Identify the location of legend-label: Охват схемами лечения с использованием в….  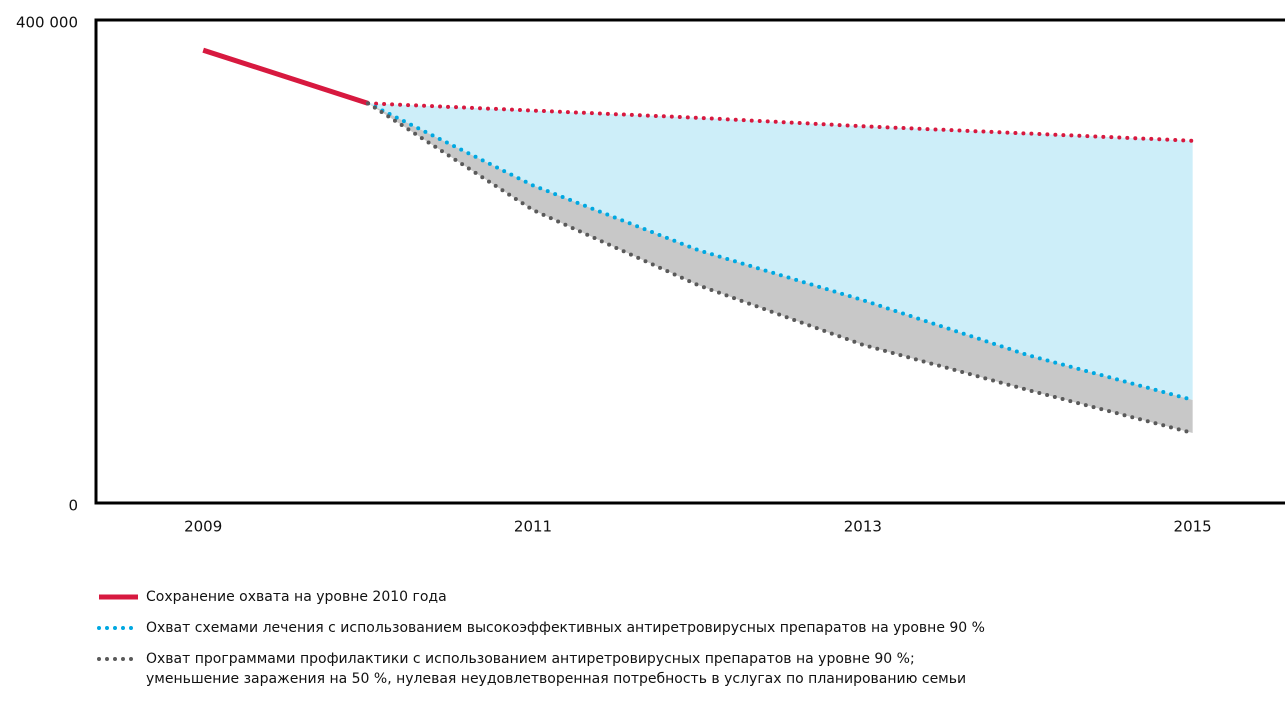
(565, 628).